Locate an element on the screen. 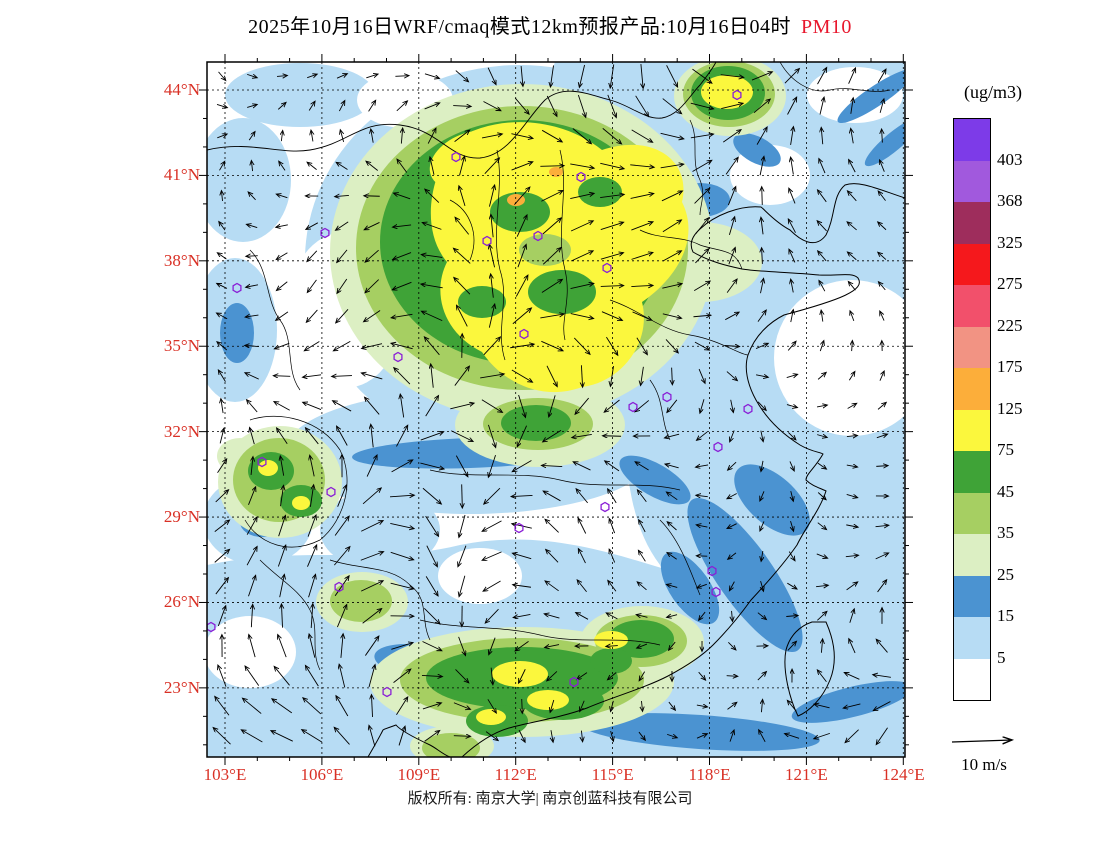  colorbar-tick-label: 175 is located at coordinates (1010, 366).